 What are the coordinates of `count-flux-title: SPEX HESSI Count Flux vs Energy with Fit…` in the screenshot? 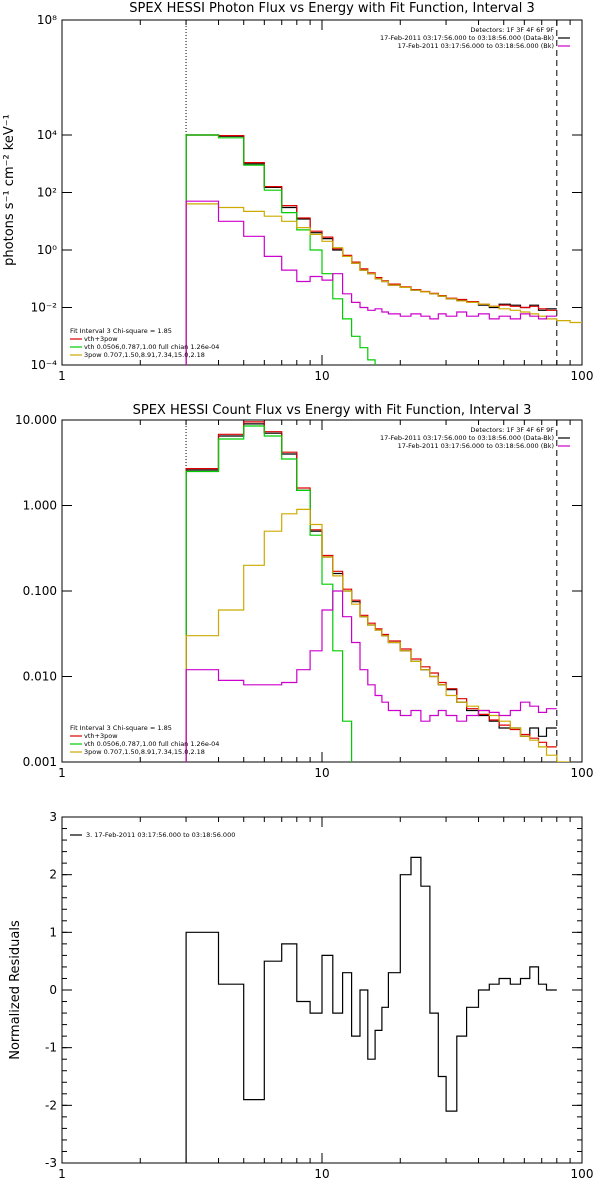 It's located at (332, 410).